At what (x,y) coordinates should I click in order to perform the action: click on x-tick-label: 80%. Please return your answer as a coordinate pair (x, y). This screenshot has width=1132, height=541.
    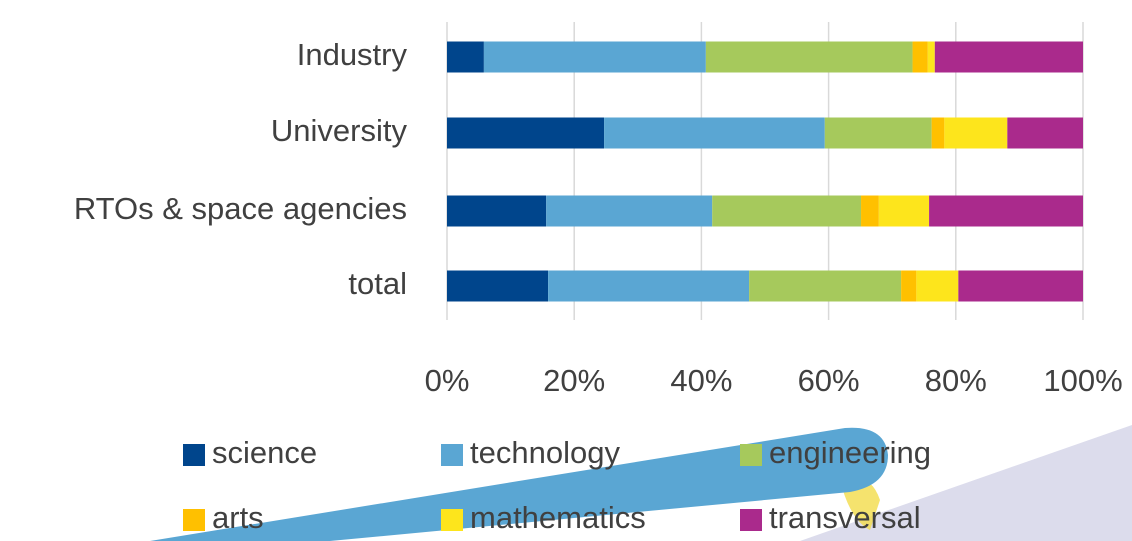
    Looking at the image, I should click on (956, 380).